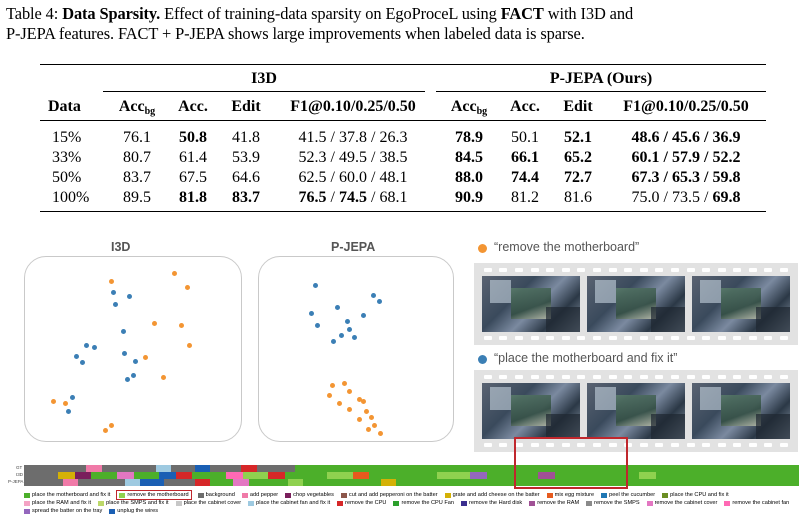 Image resolution: width=805 pixels, height=522 pixels. Describe the element at coordinates (695, 495) in the screenshot. I see `legend-item: place the CPU and fix it` at that location.